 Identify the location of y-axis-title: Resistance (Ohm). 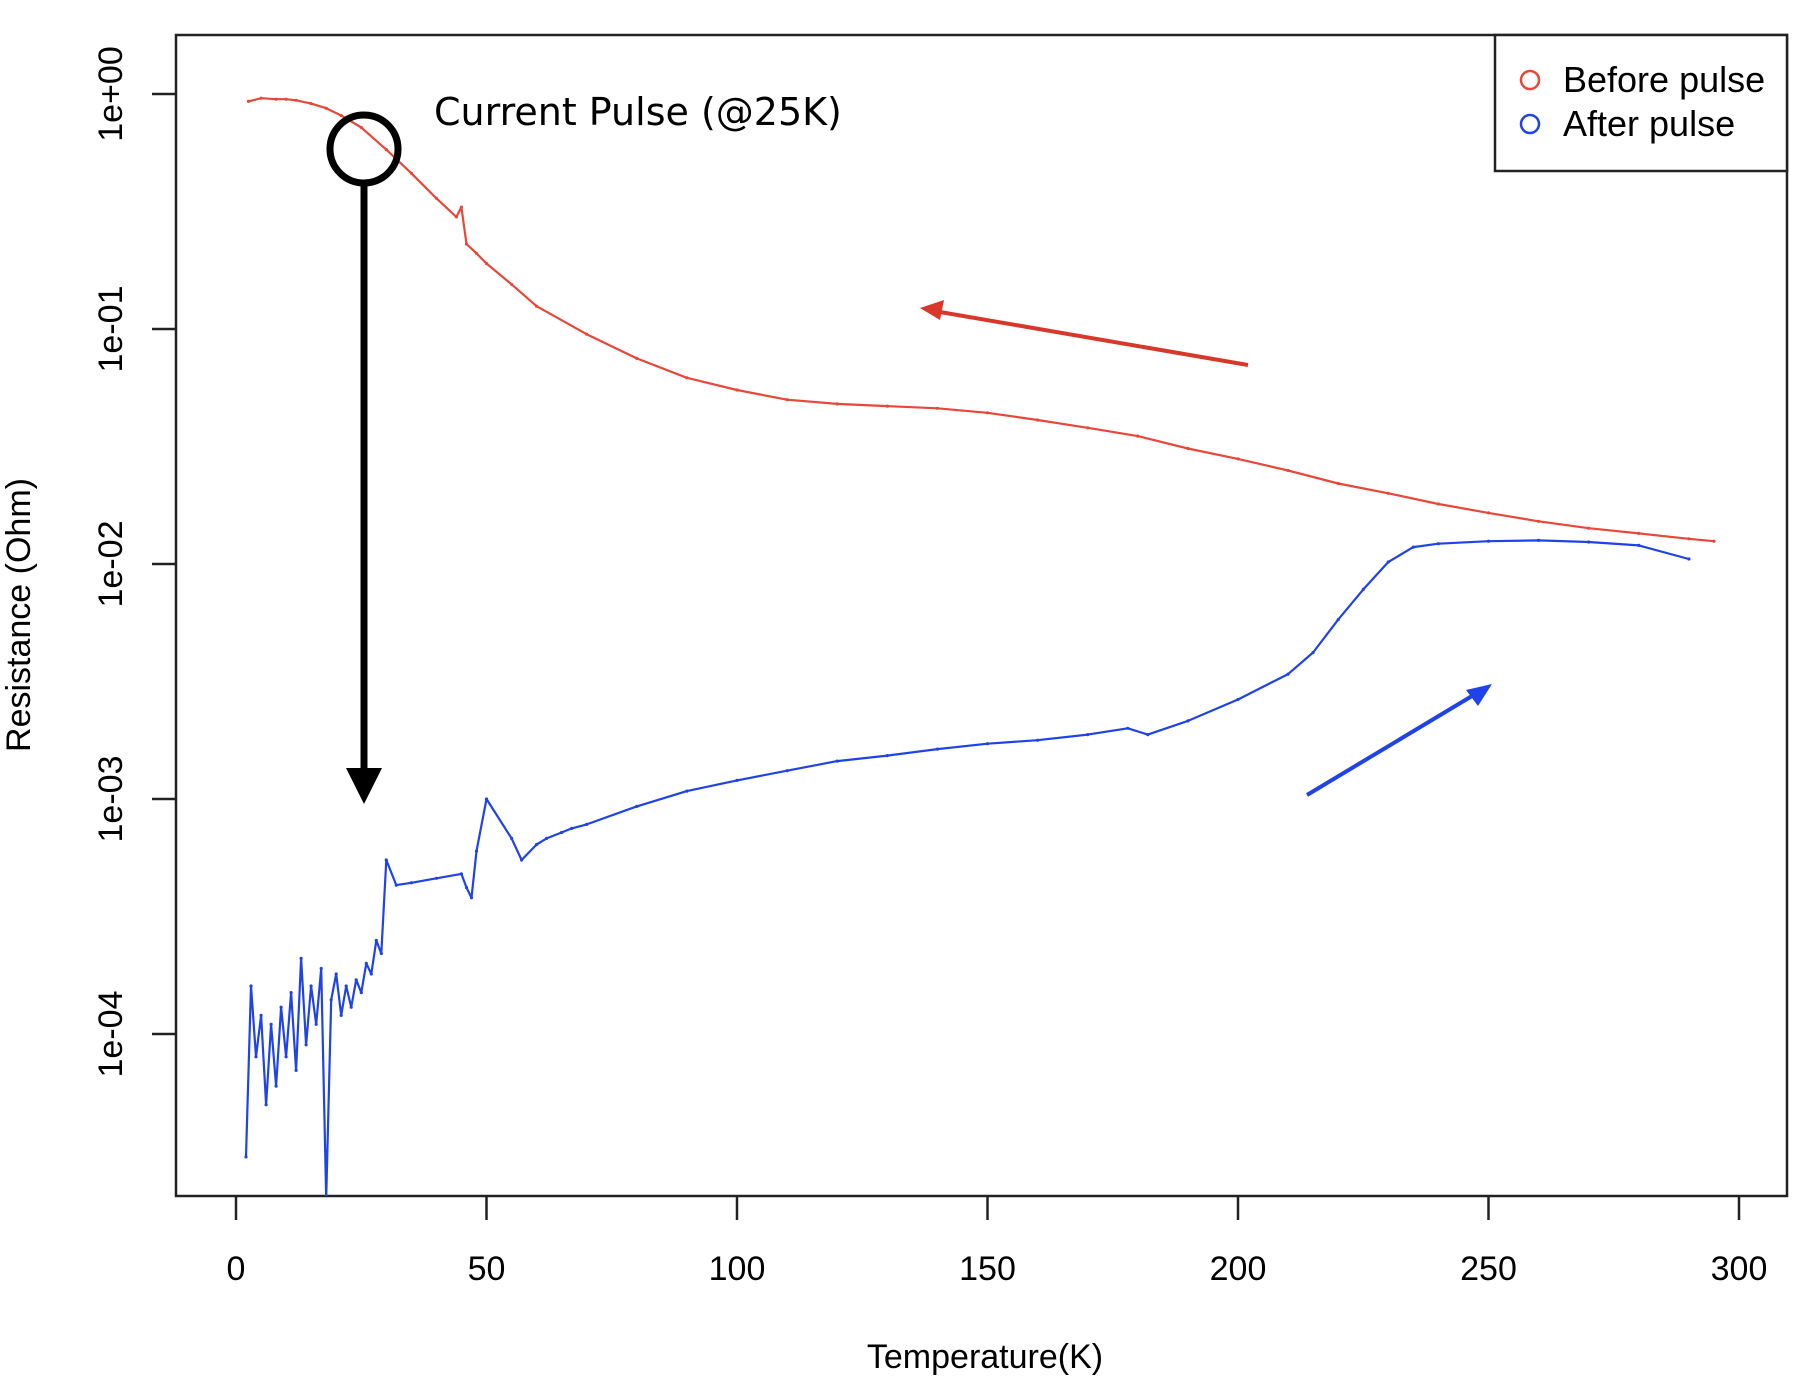
(19, 615).